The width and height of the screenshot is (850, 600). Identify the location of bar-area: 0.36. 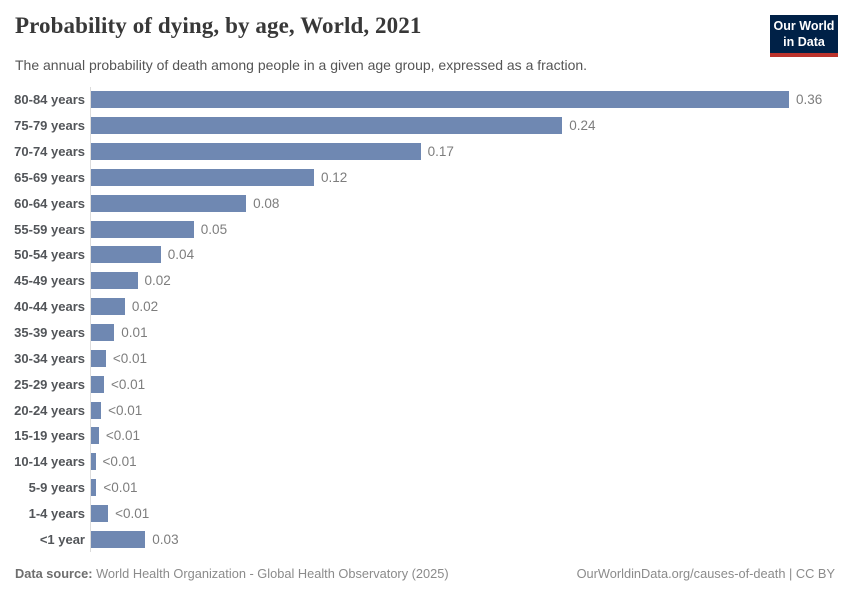
(470, 100).